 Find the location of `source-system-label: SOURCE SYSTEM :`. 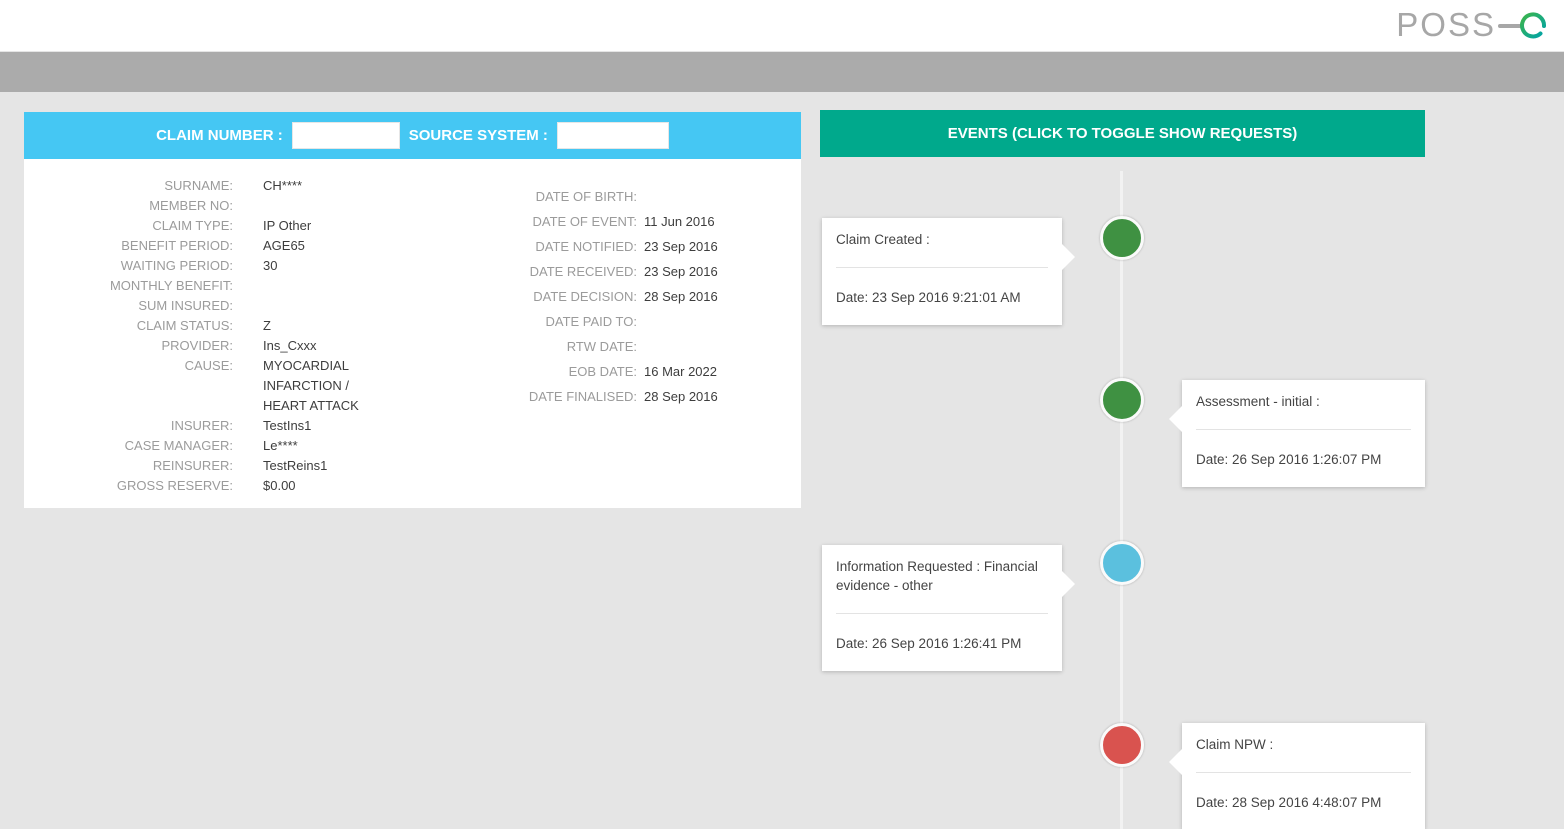

source-system-label: SOURCE SYSTEM : is located at coordinates (478, 135).